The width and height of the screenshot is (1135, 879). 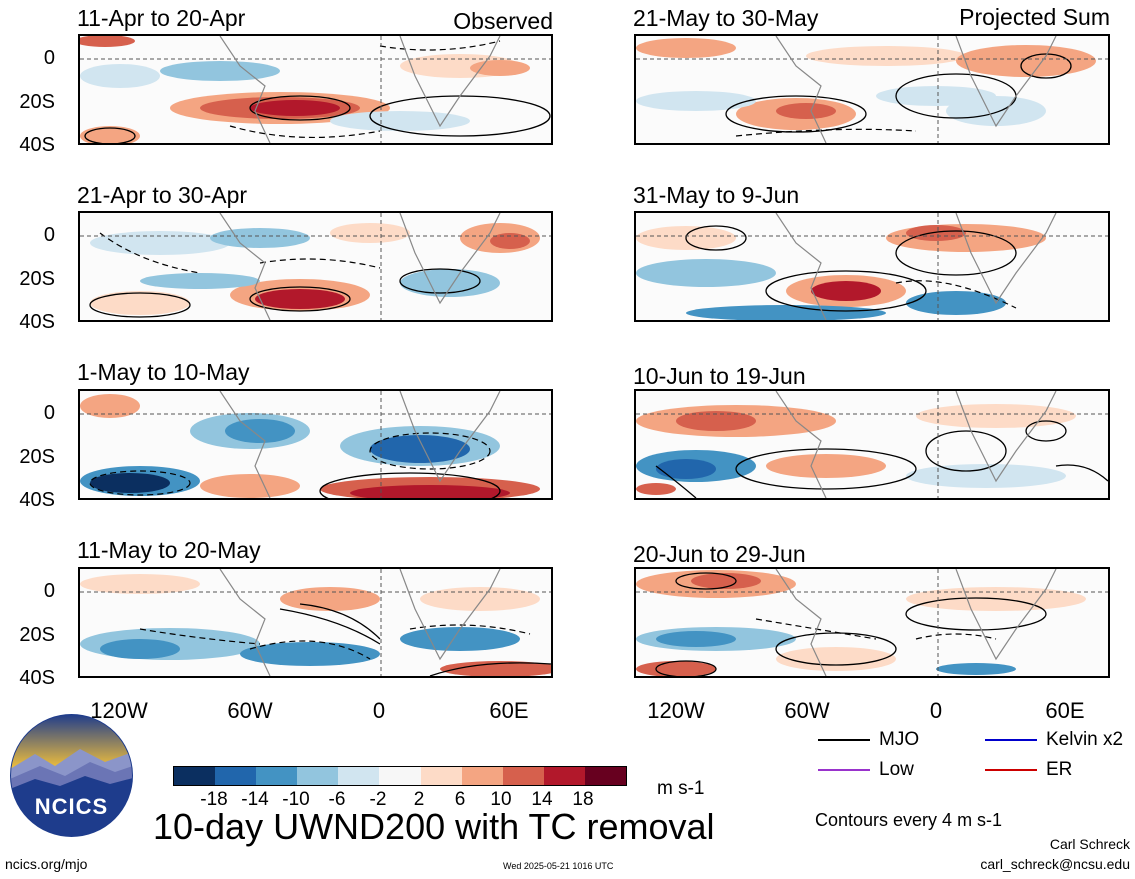 I want to click on legend-line-kelvin, so click(x=1011, y=740).